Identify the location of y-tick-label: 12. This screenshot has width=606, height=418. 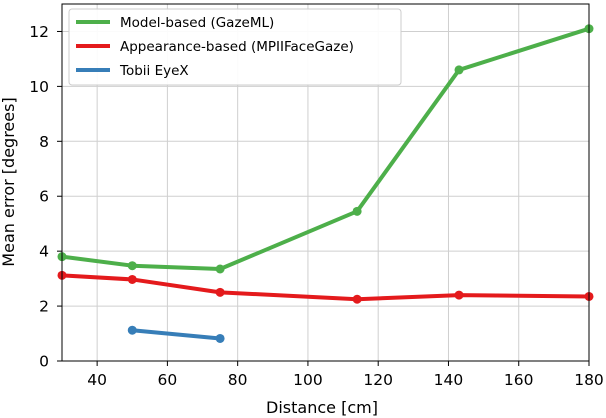
(39, 32).